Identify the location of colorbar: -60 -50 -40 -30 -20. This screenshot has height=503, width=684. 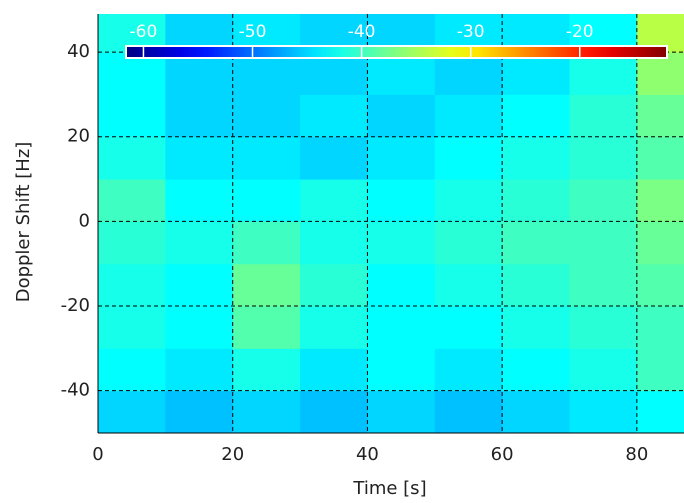
(396, 40).